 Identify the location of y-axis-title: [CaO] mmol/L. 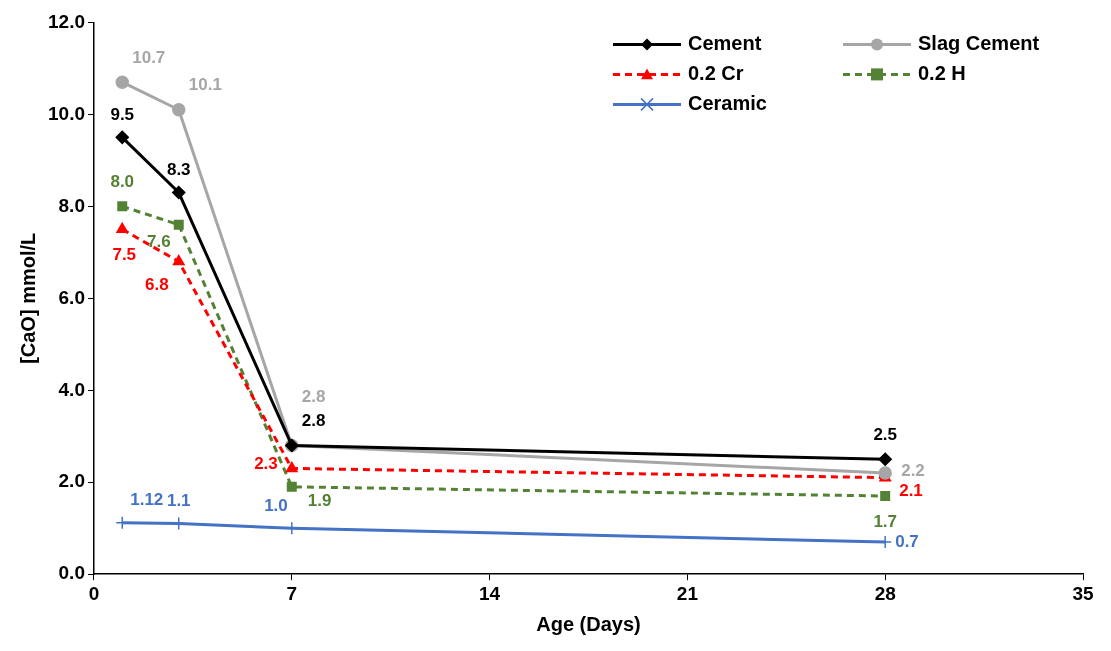
(27, 298).